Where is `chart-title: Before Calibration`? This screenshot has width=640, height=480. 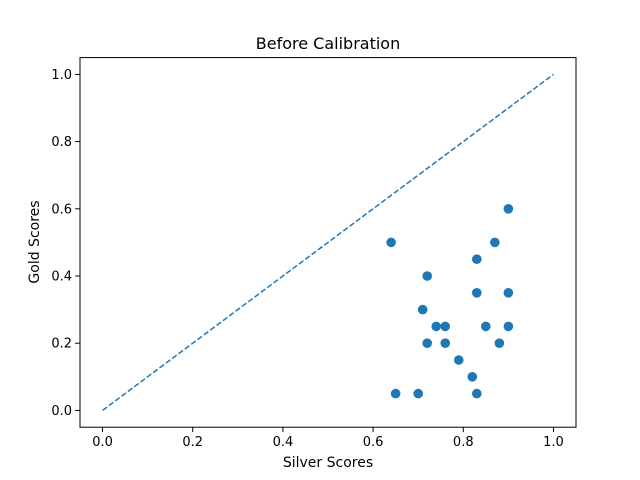 chart-title: Before Calibration is located at coordinates (328, 43).